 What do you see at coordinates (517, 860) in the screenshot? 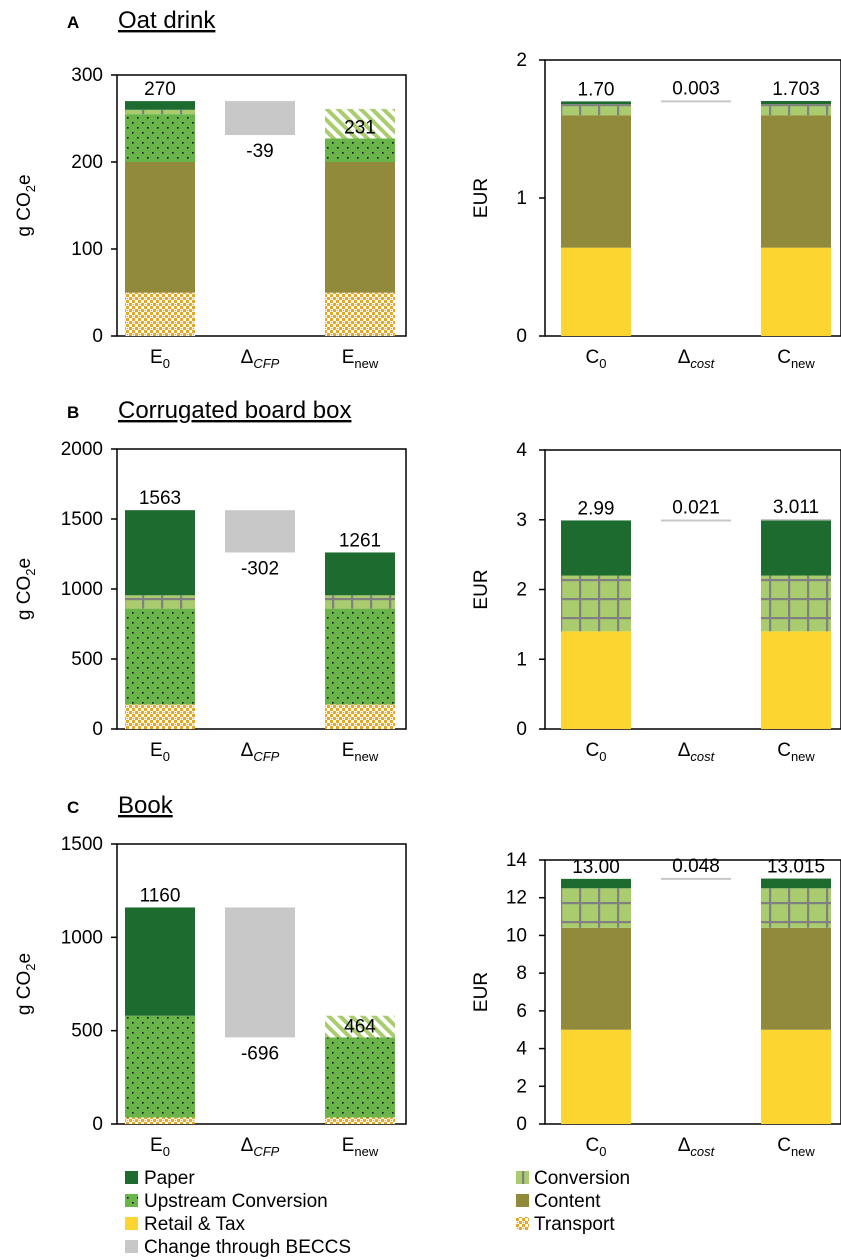
I see `y-tick-label: 14` at bounding box center [517, 860].